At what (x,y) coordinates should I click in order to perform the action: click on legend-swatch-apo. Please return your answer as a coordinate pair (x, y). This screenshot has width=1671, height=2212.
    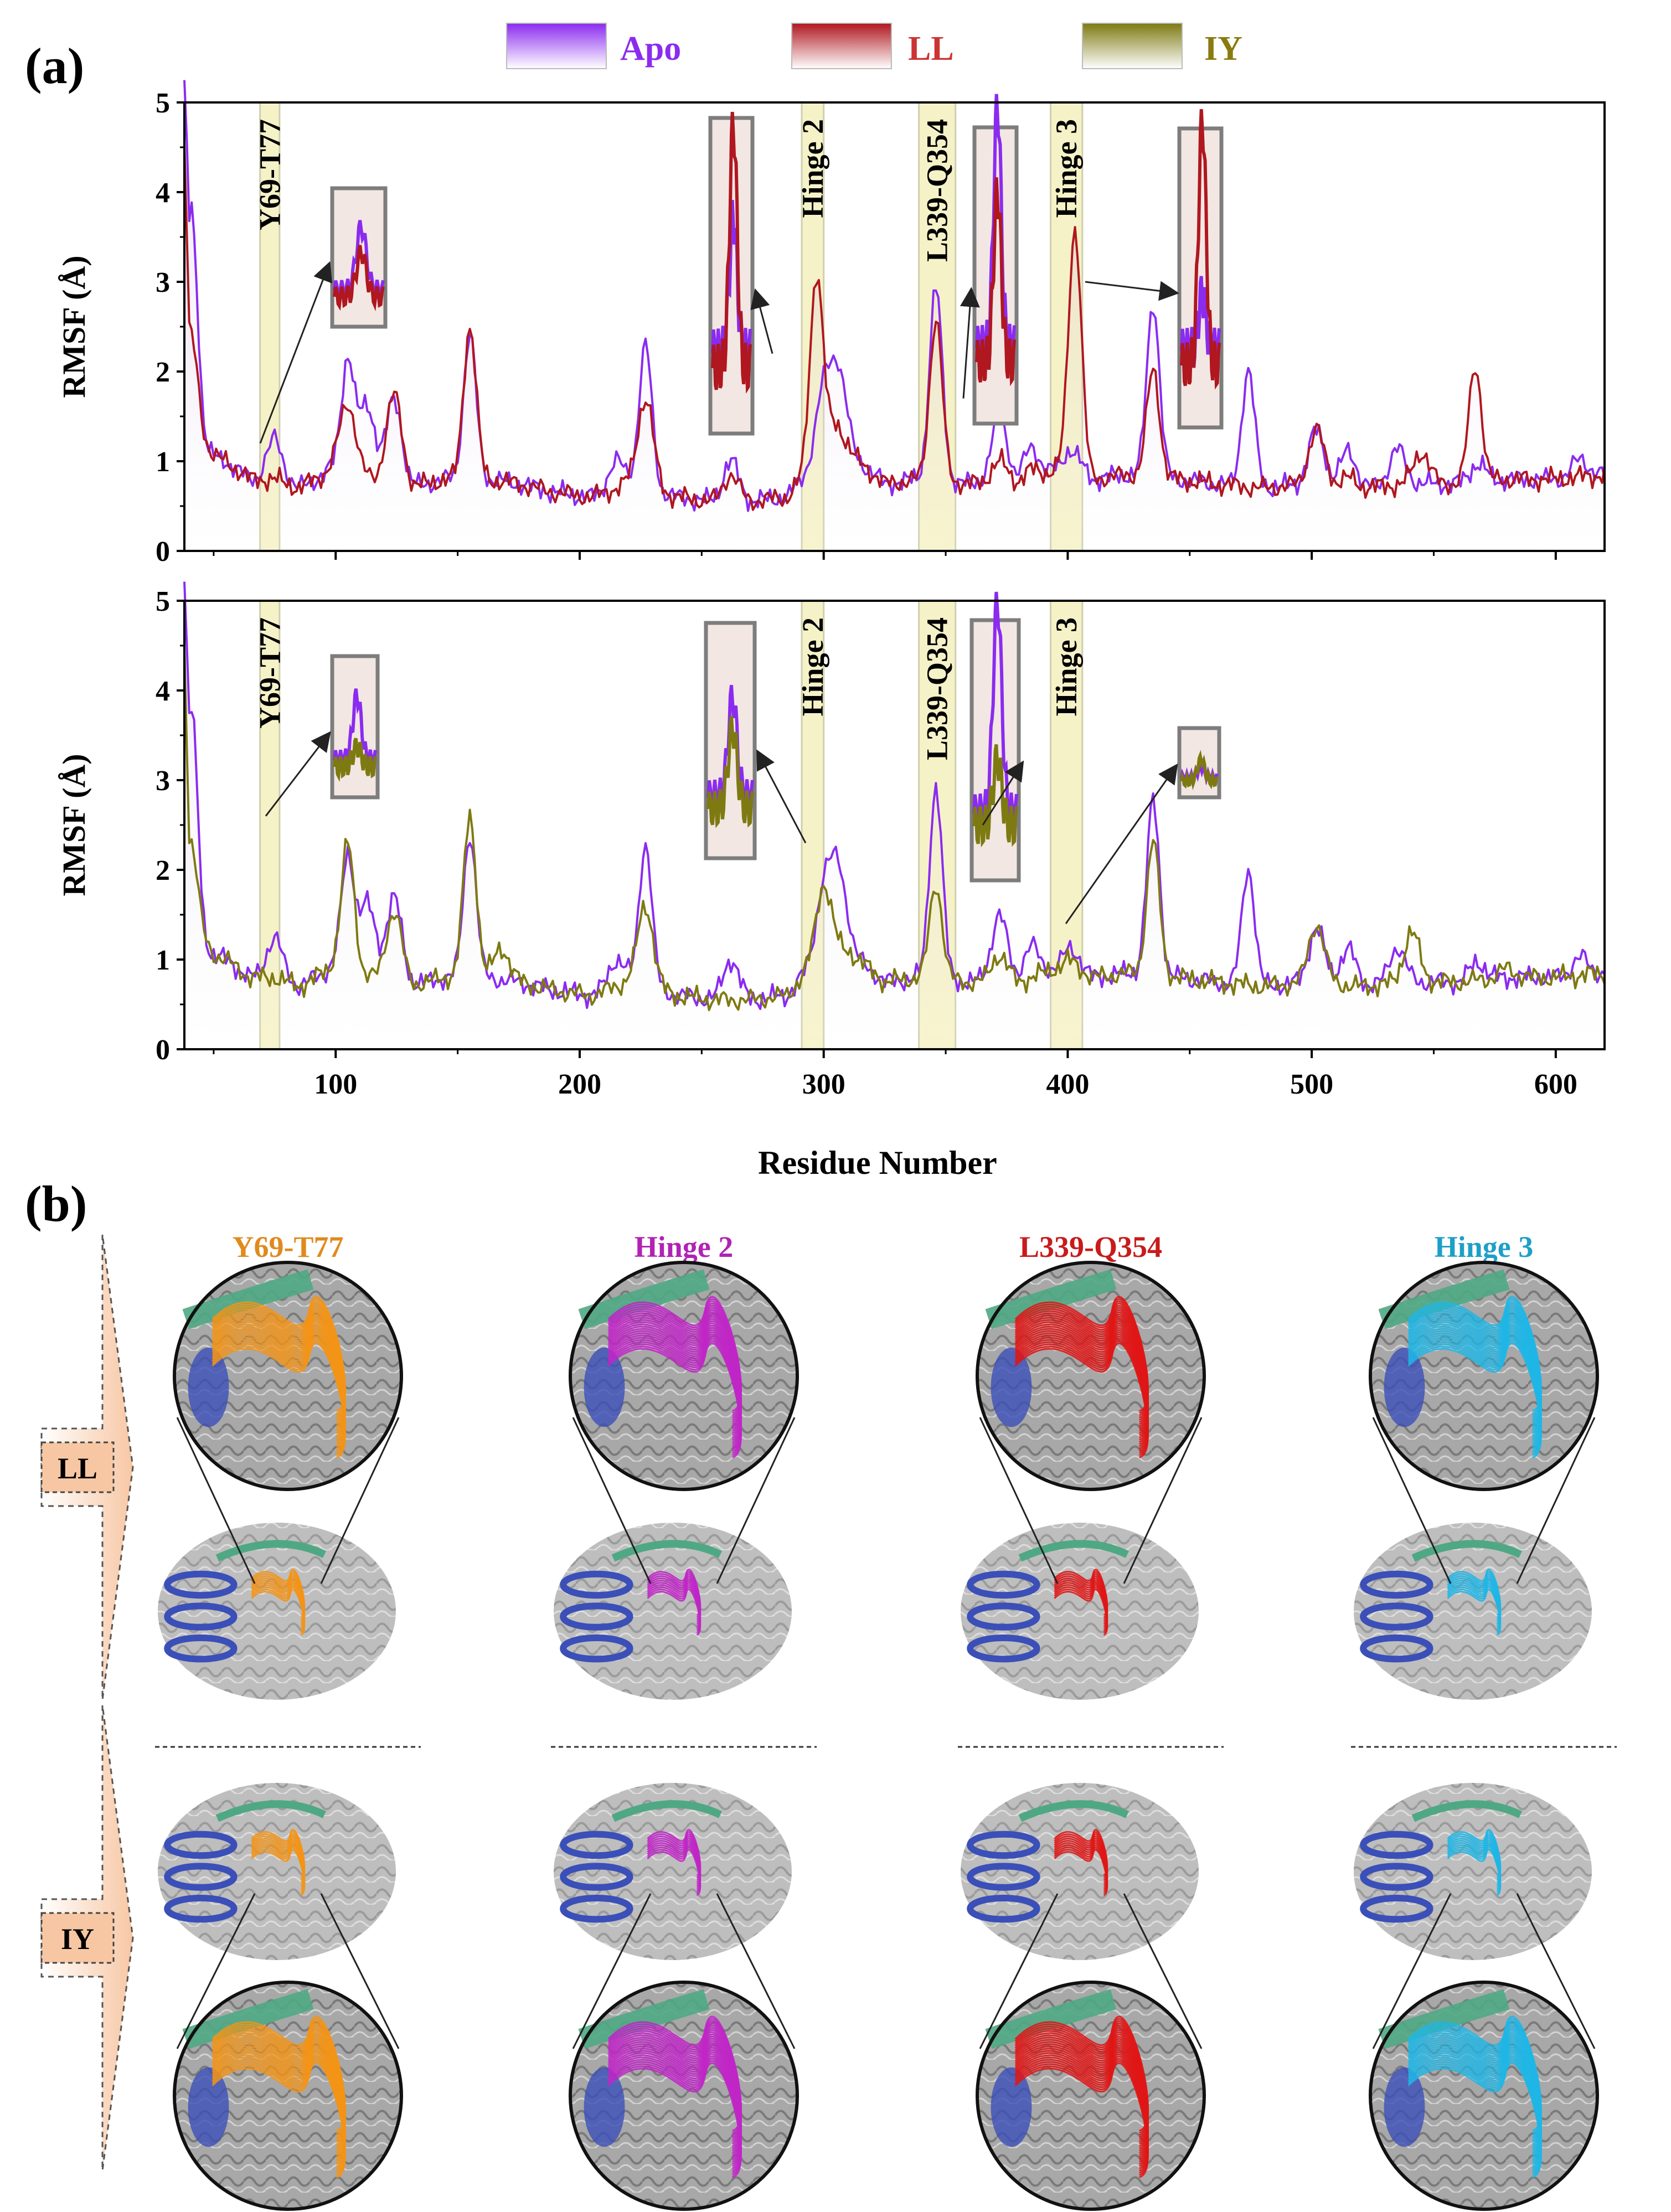
    Looking at the image, I should click on (556, 46).